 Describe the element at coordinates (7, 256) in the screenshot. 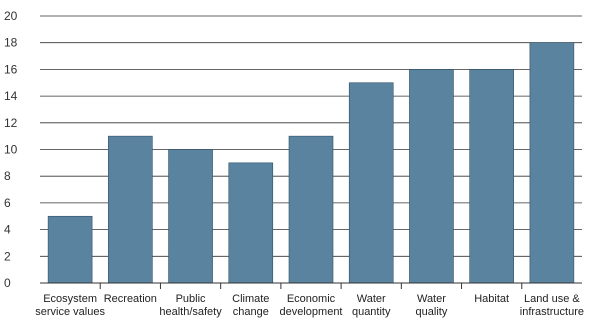

I see `y-tick-label: 2` at that location.